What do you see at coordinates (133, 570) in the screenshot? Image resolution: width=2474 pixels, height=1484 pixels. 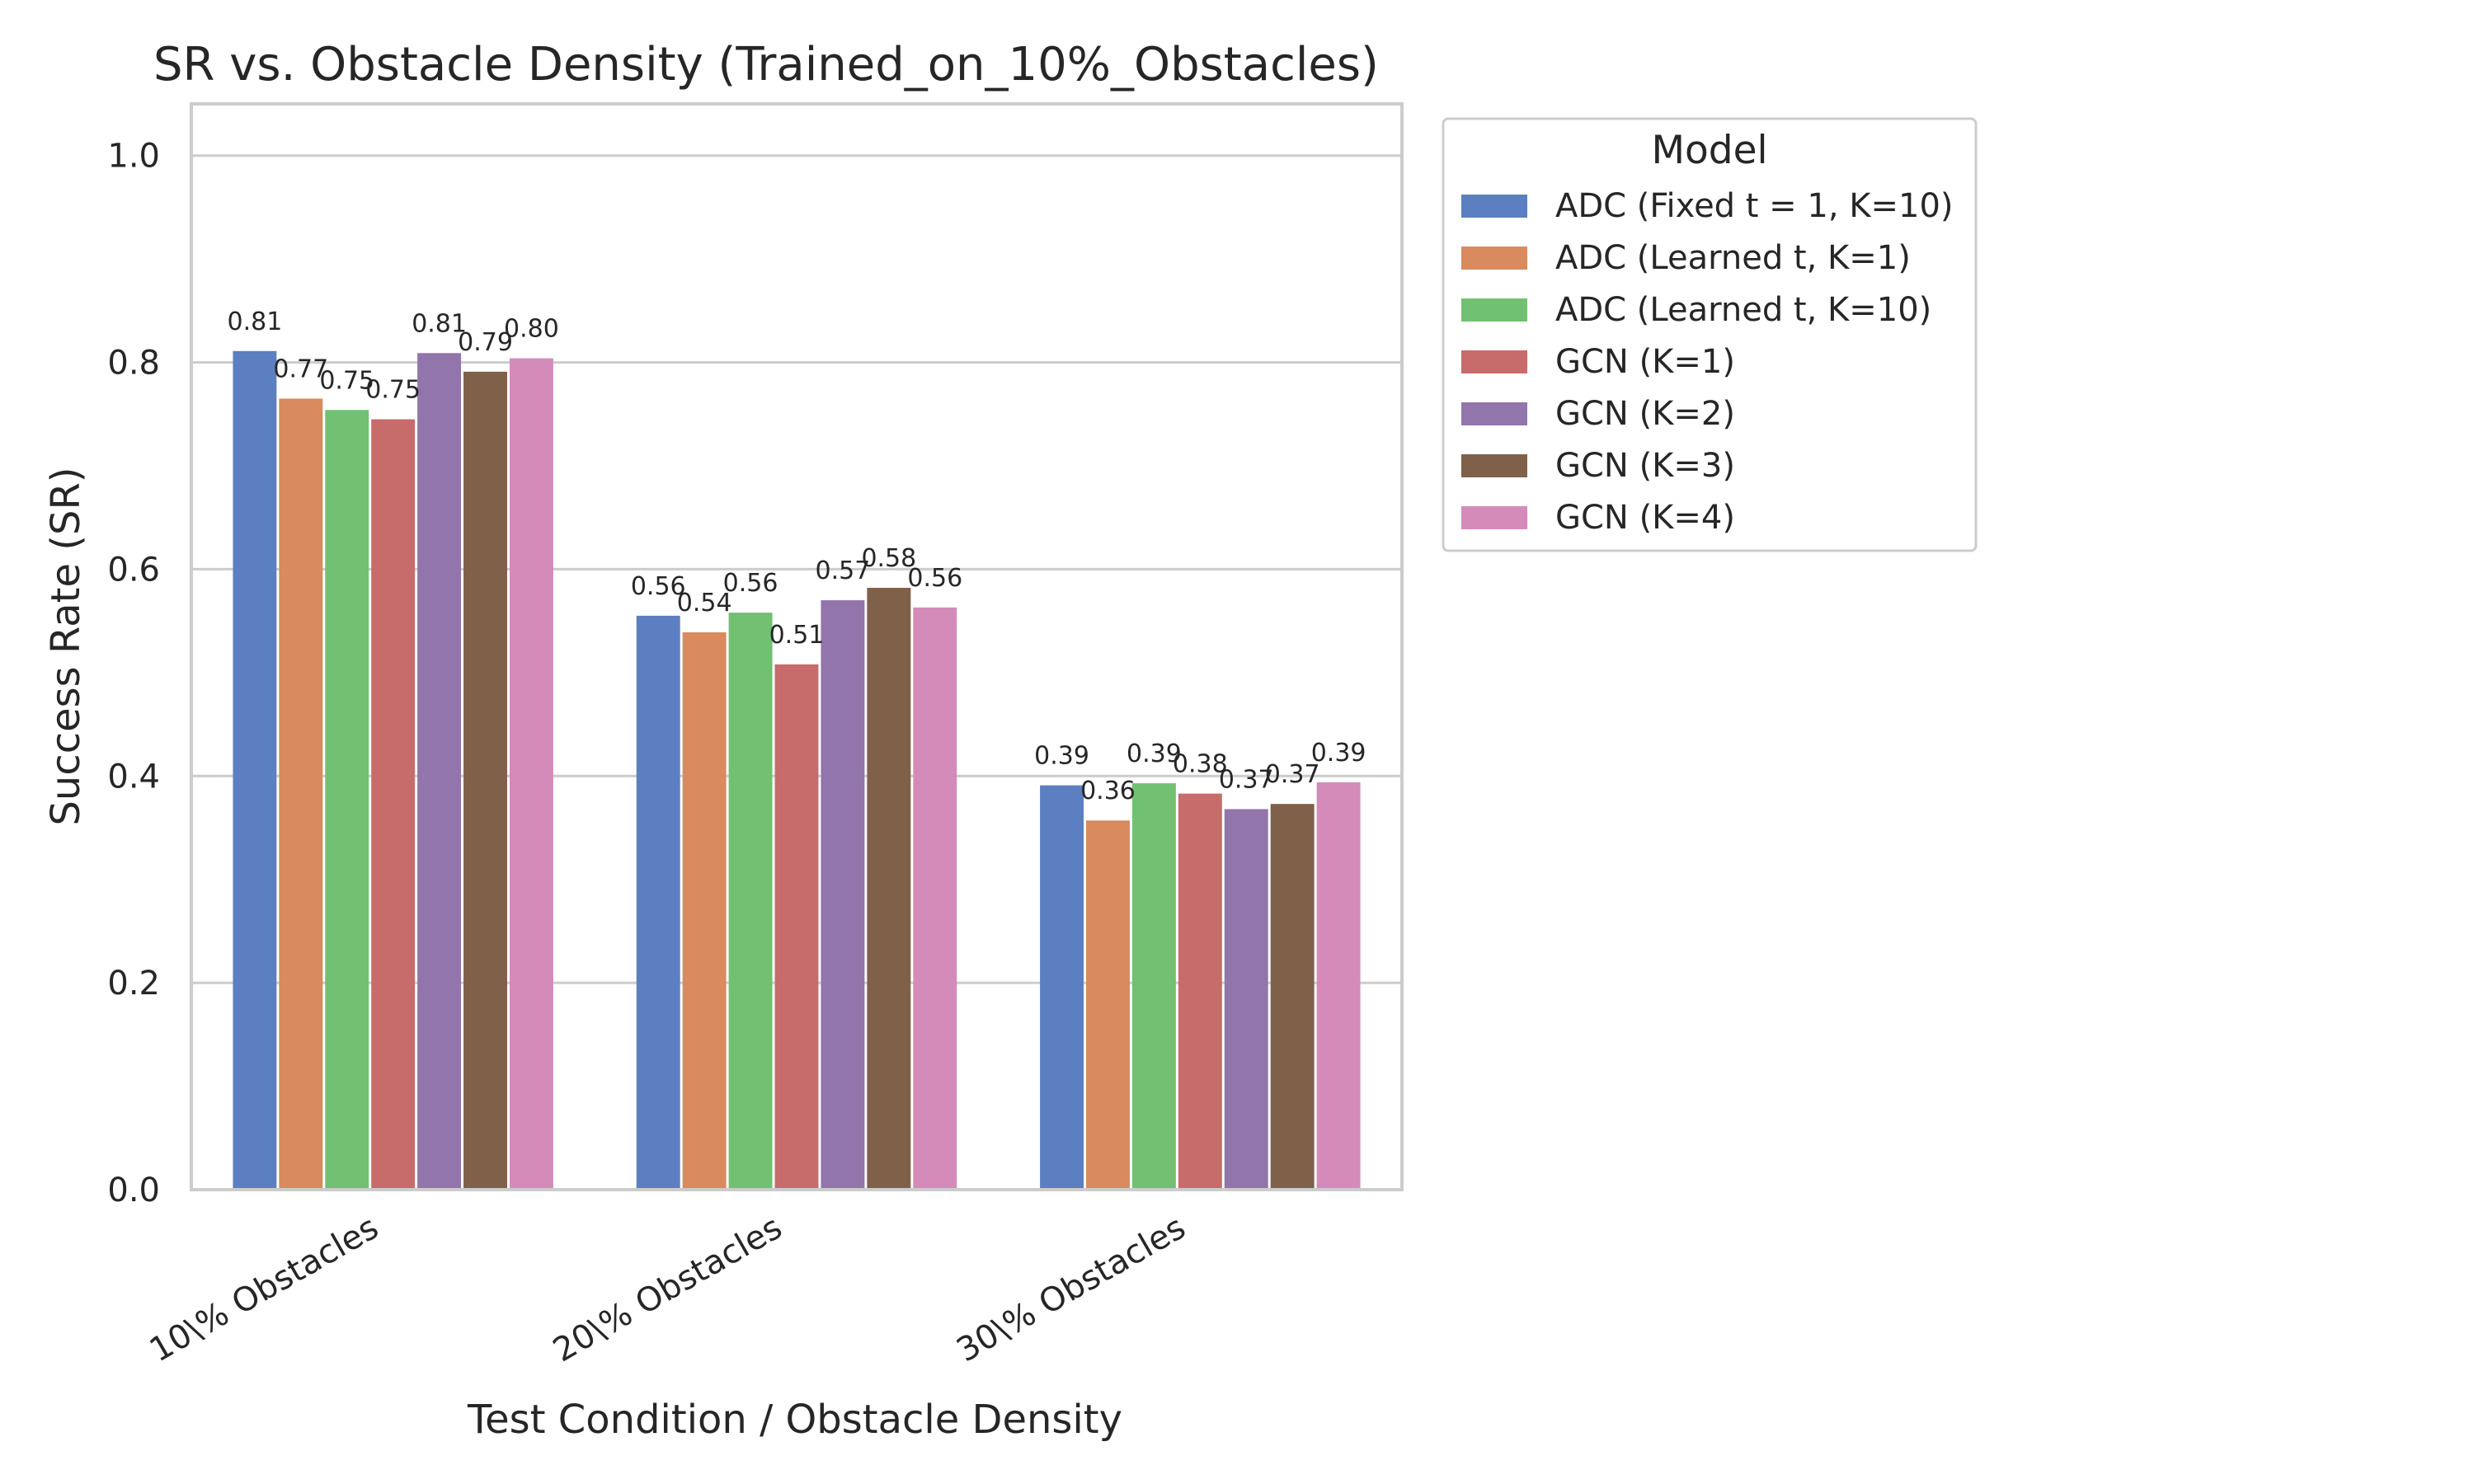 I see `y-tick-label: 0.6` at bounding box center [133, 570].